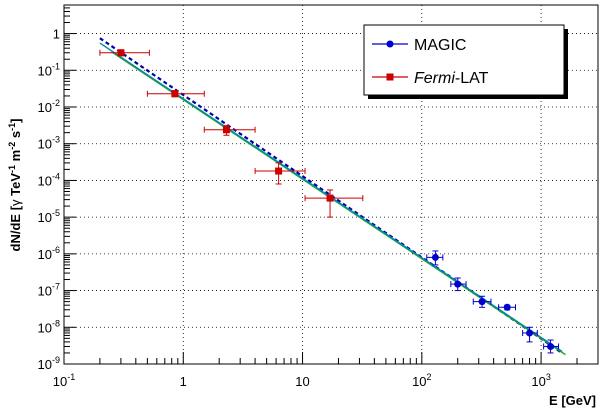 The width and height of the screenshot is (600, 413). Describe the element at coordinates (434, 78) in the screenshot. I see `legend-label-fermi-italic: Fermi` at that location.